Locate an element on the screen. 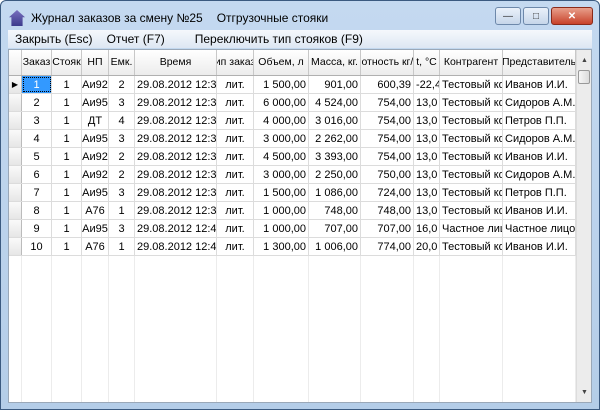  scroll-up-arrow-icon: ▲ is located at coordinates (584, 60).